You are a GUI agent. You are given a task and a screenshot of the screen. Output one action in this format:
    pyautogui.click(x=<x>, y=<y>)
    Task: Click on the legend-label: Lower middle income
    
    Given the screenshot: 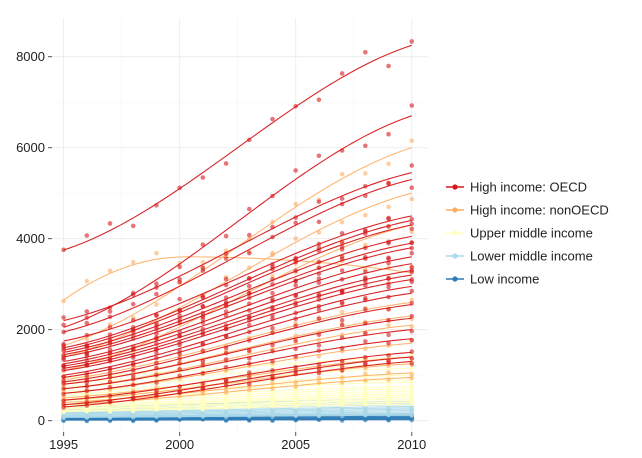 What is the action you would take?
    pyautogui.click(x=531, y=256)
    